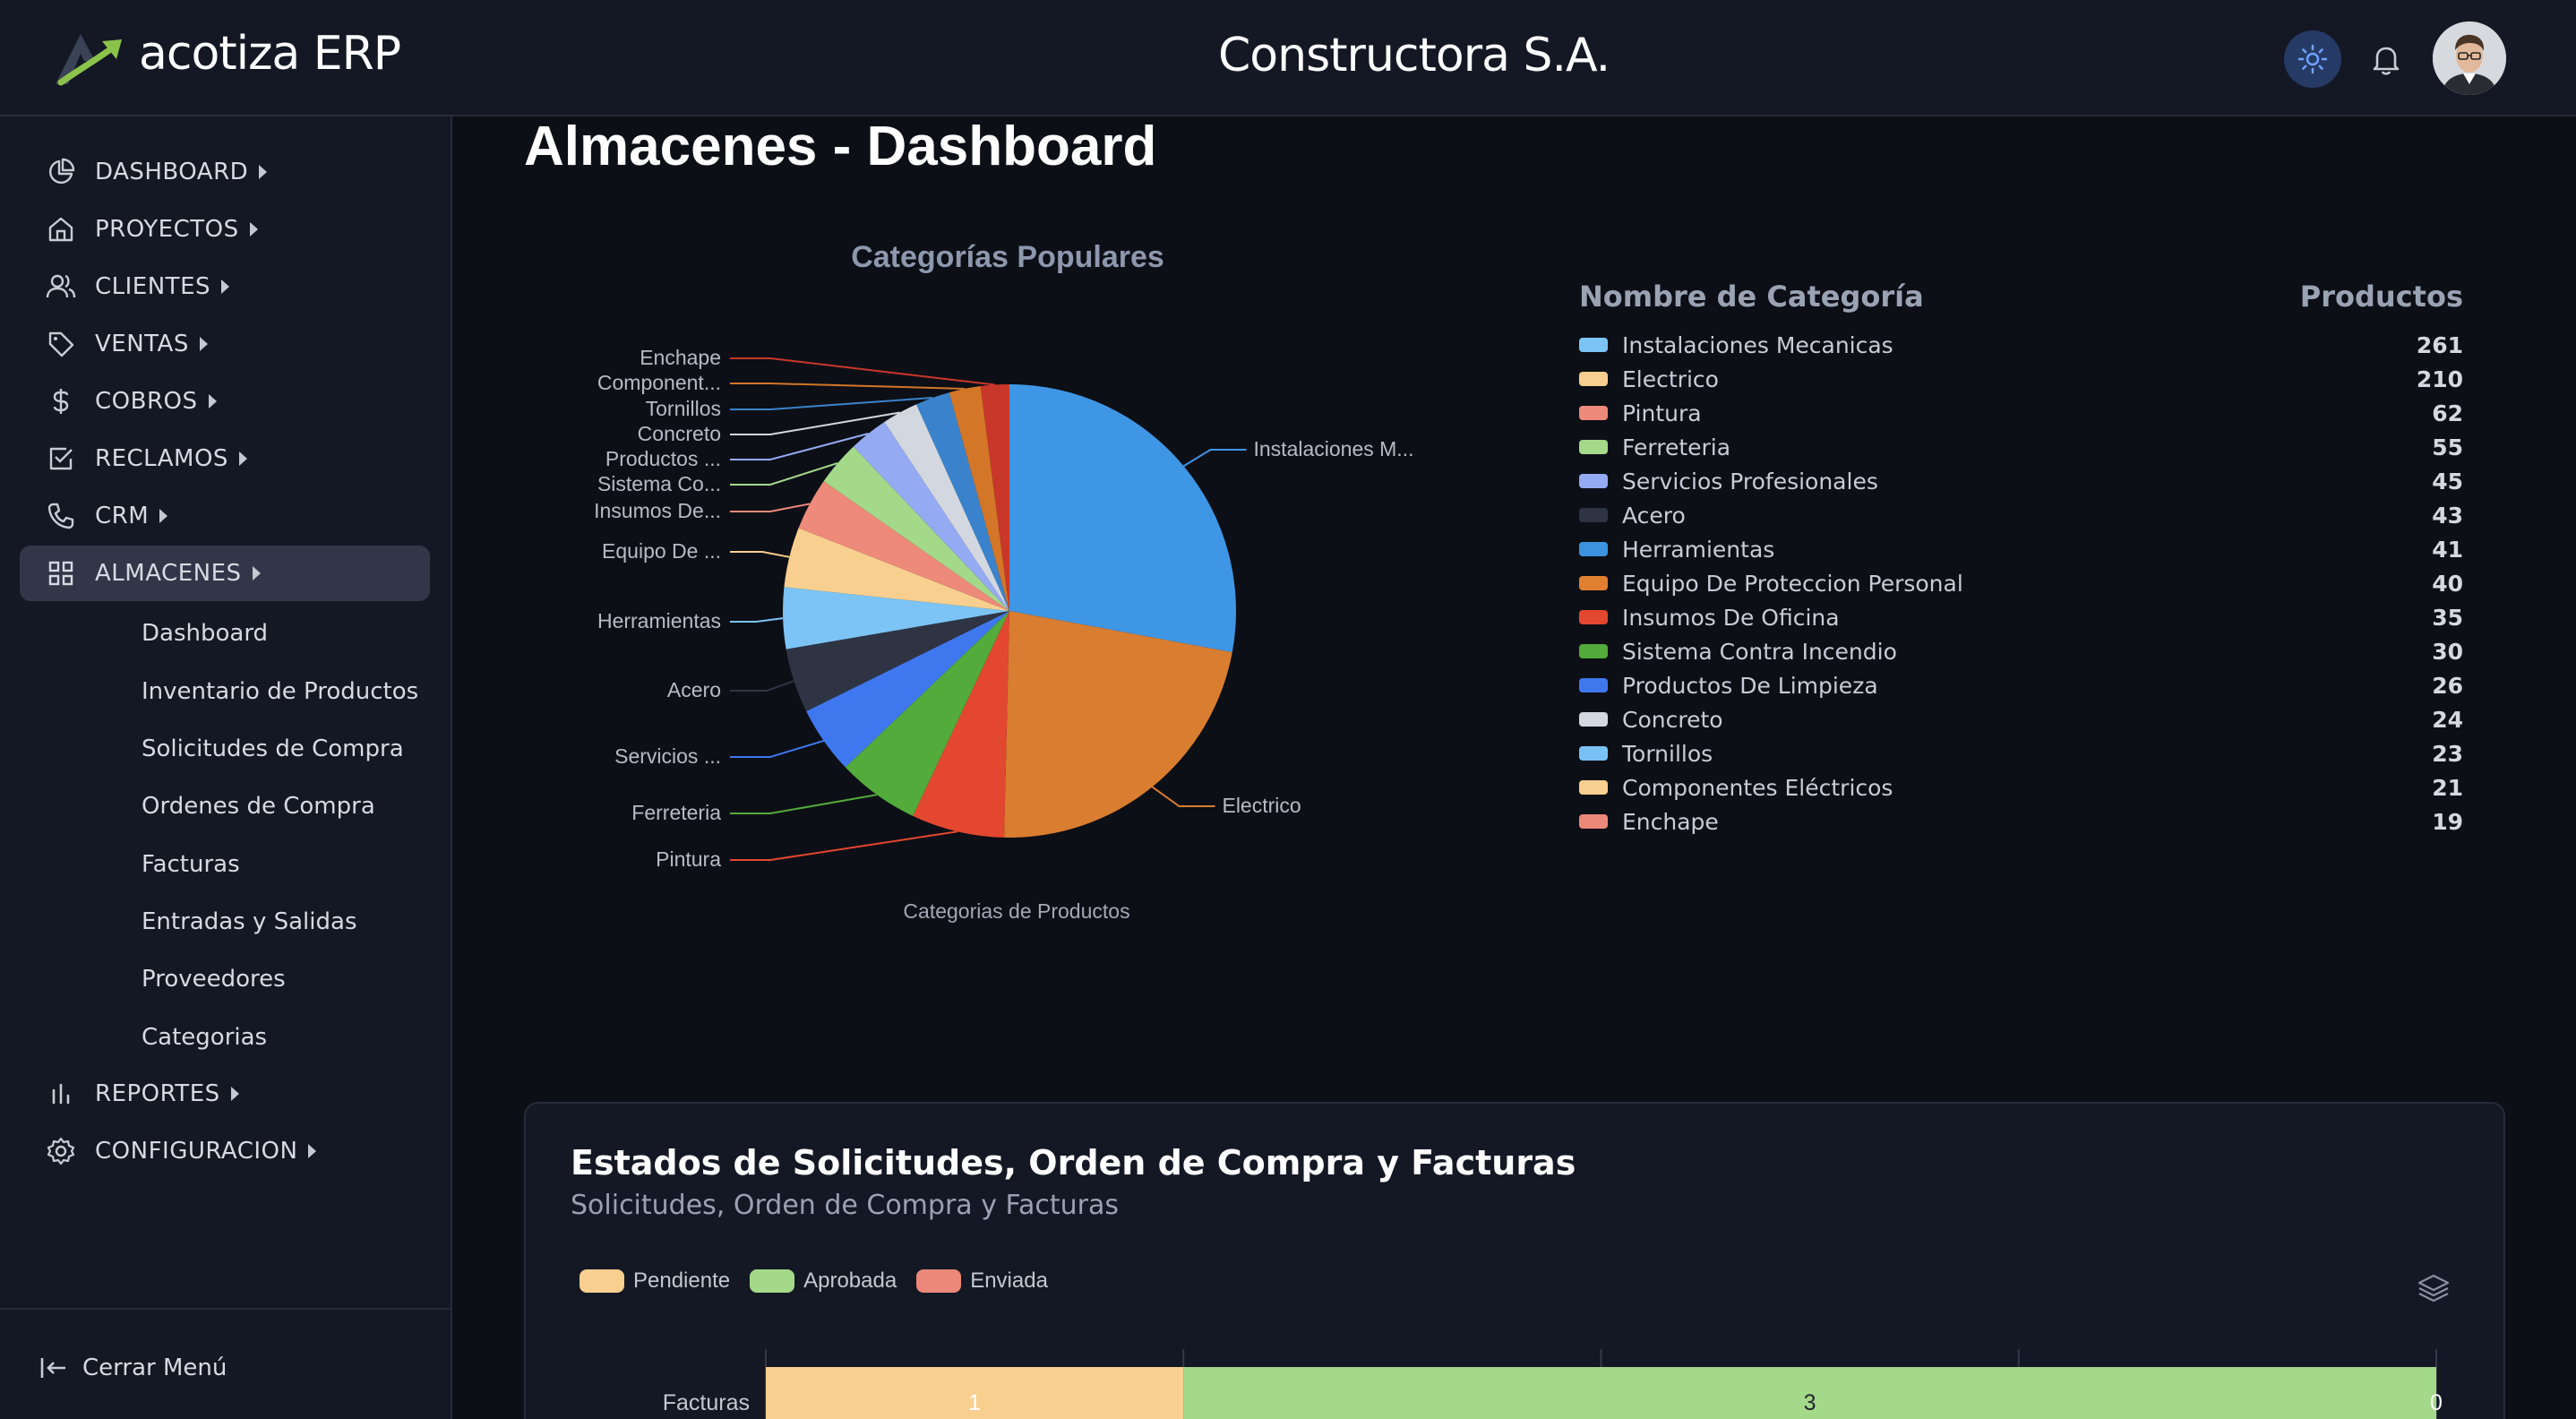 The image size is (2576, 1419). Describe the element at coordinates (146, 402) in the screenshot. I see `sidebar-item-label: COBROS` at that location.